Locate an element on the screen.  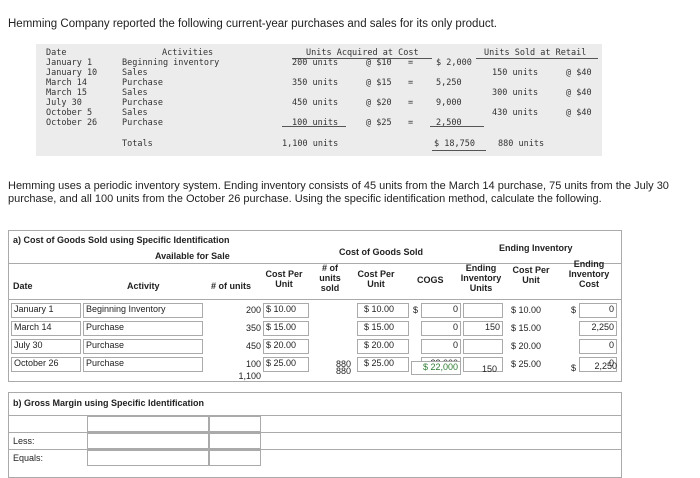
col-ending-cost: Ending Inventory Cost is located at coordinates (589, 274).